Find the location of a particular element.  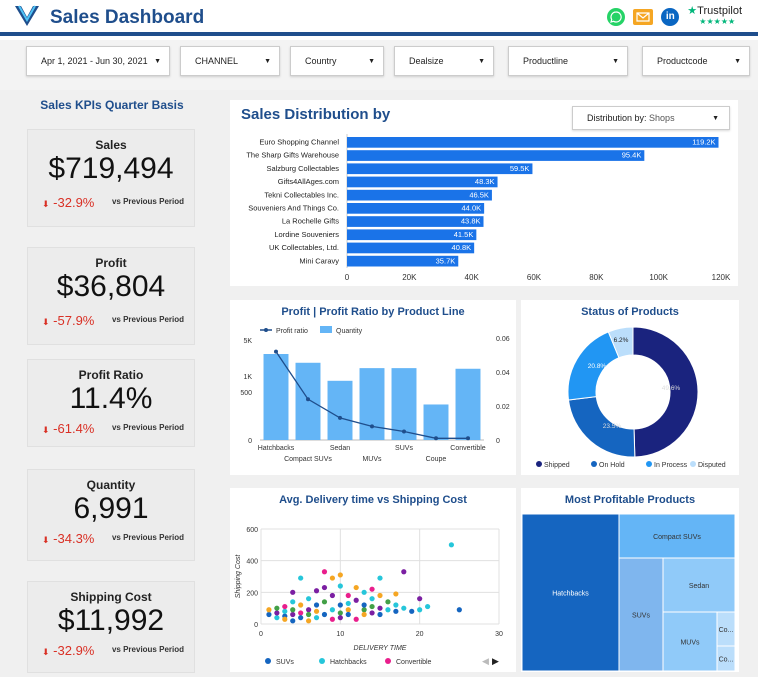

x-tick-label: SUVs is located at coordinates (404, 448).